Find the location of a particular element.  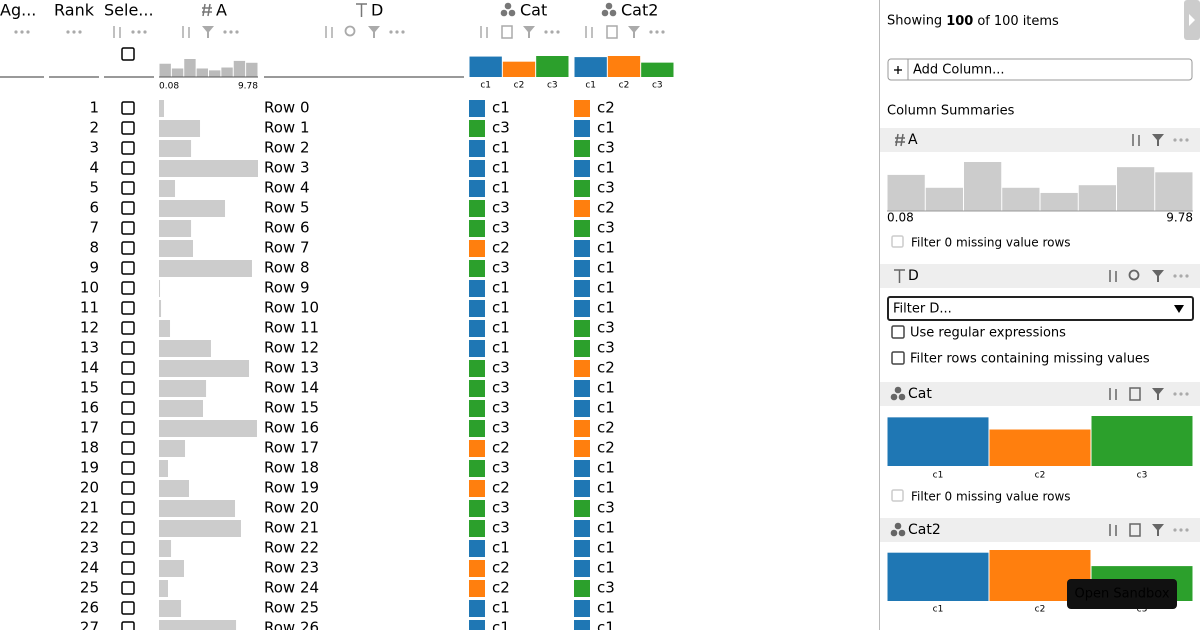

rank: 19 is located at coordinates (89, 468).